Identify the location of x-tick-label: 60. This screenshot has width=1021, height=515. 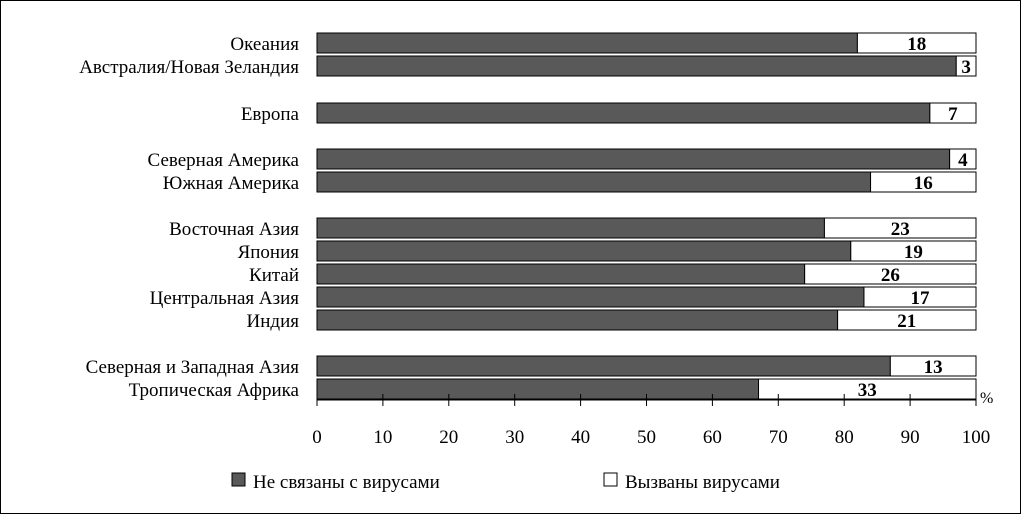
(712, 437).